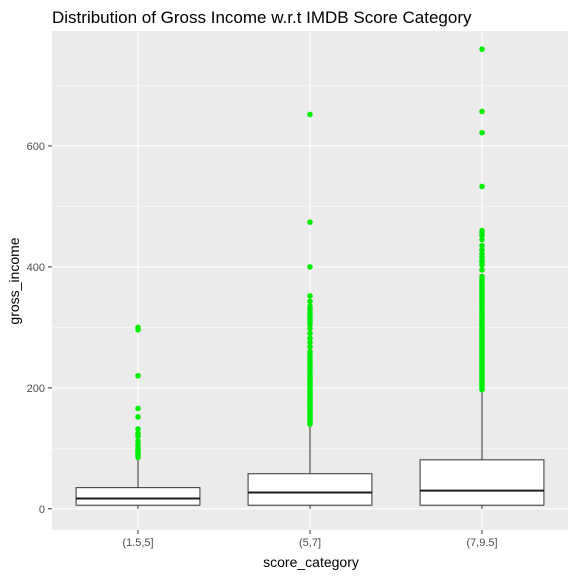  Describe the element at coordinates (42, 510) in the screenshot. I see `y-tick-label: 0` at that location.